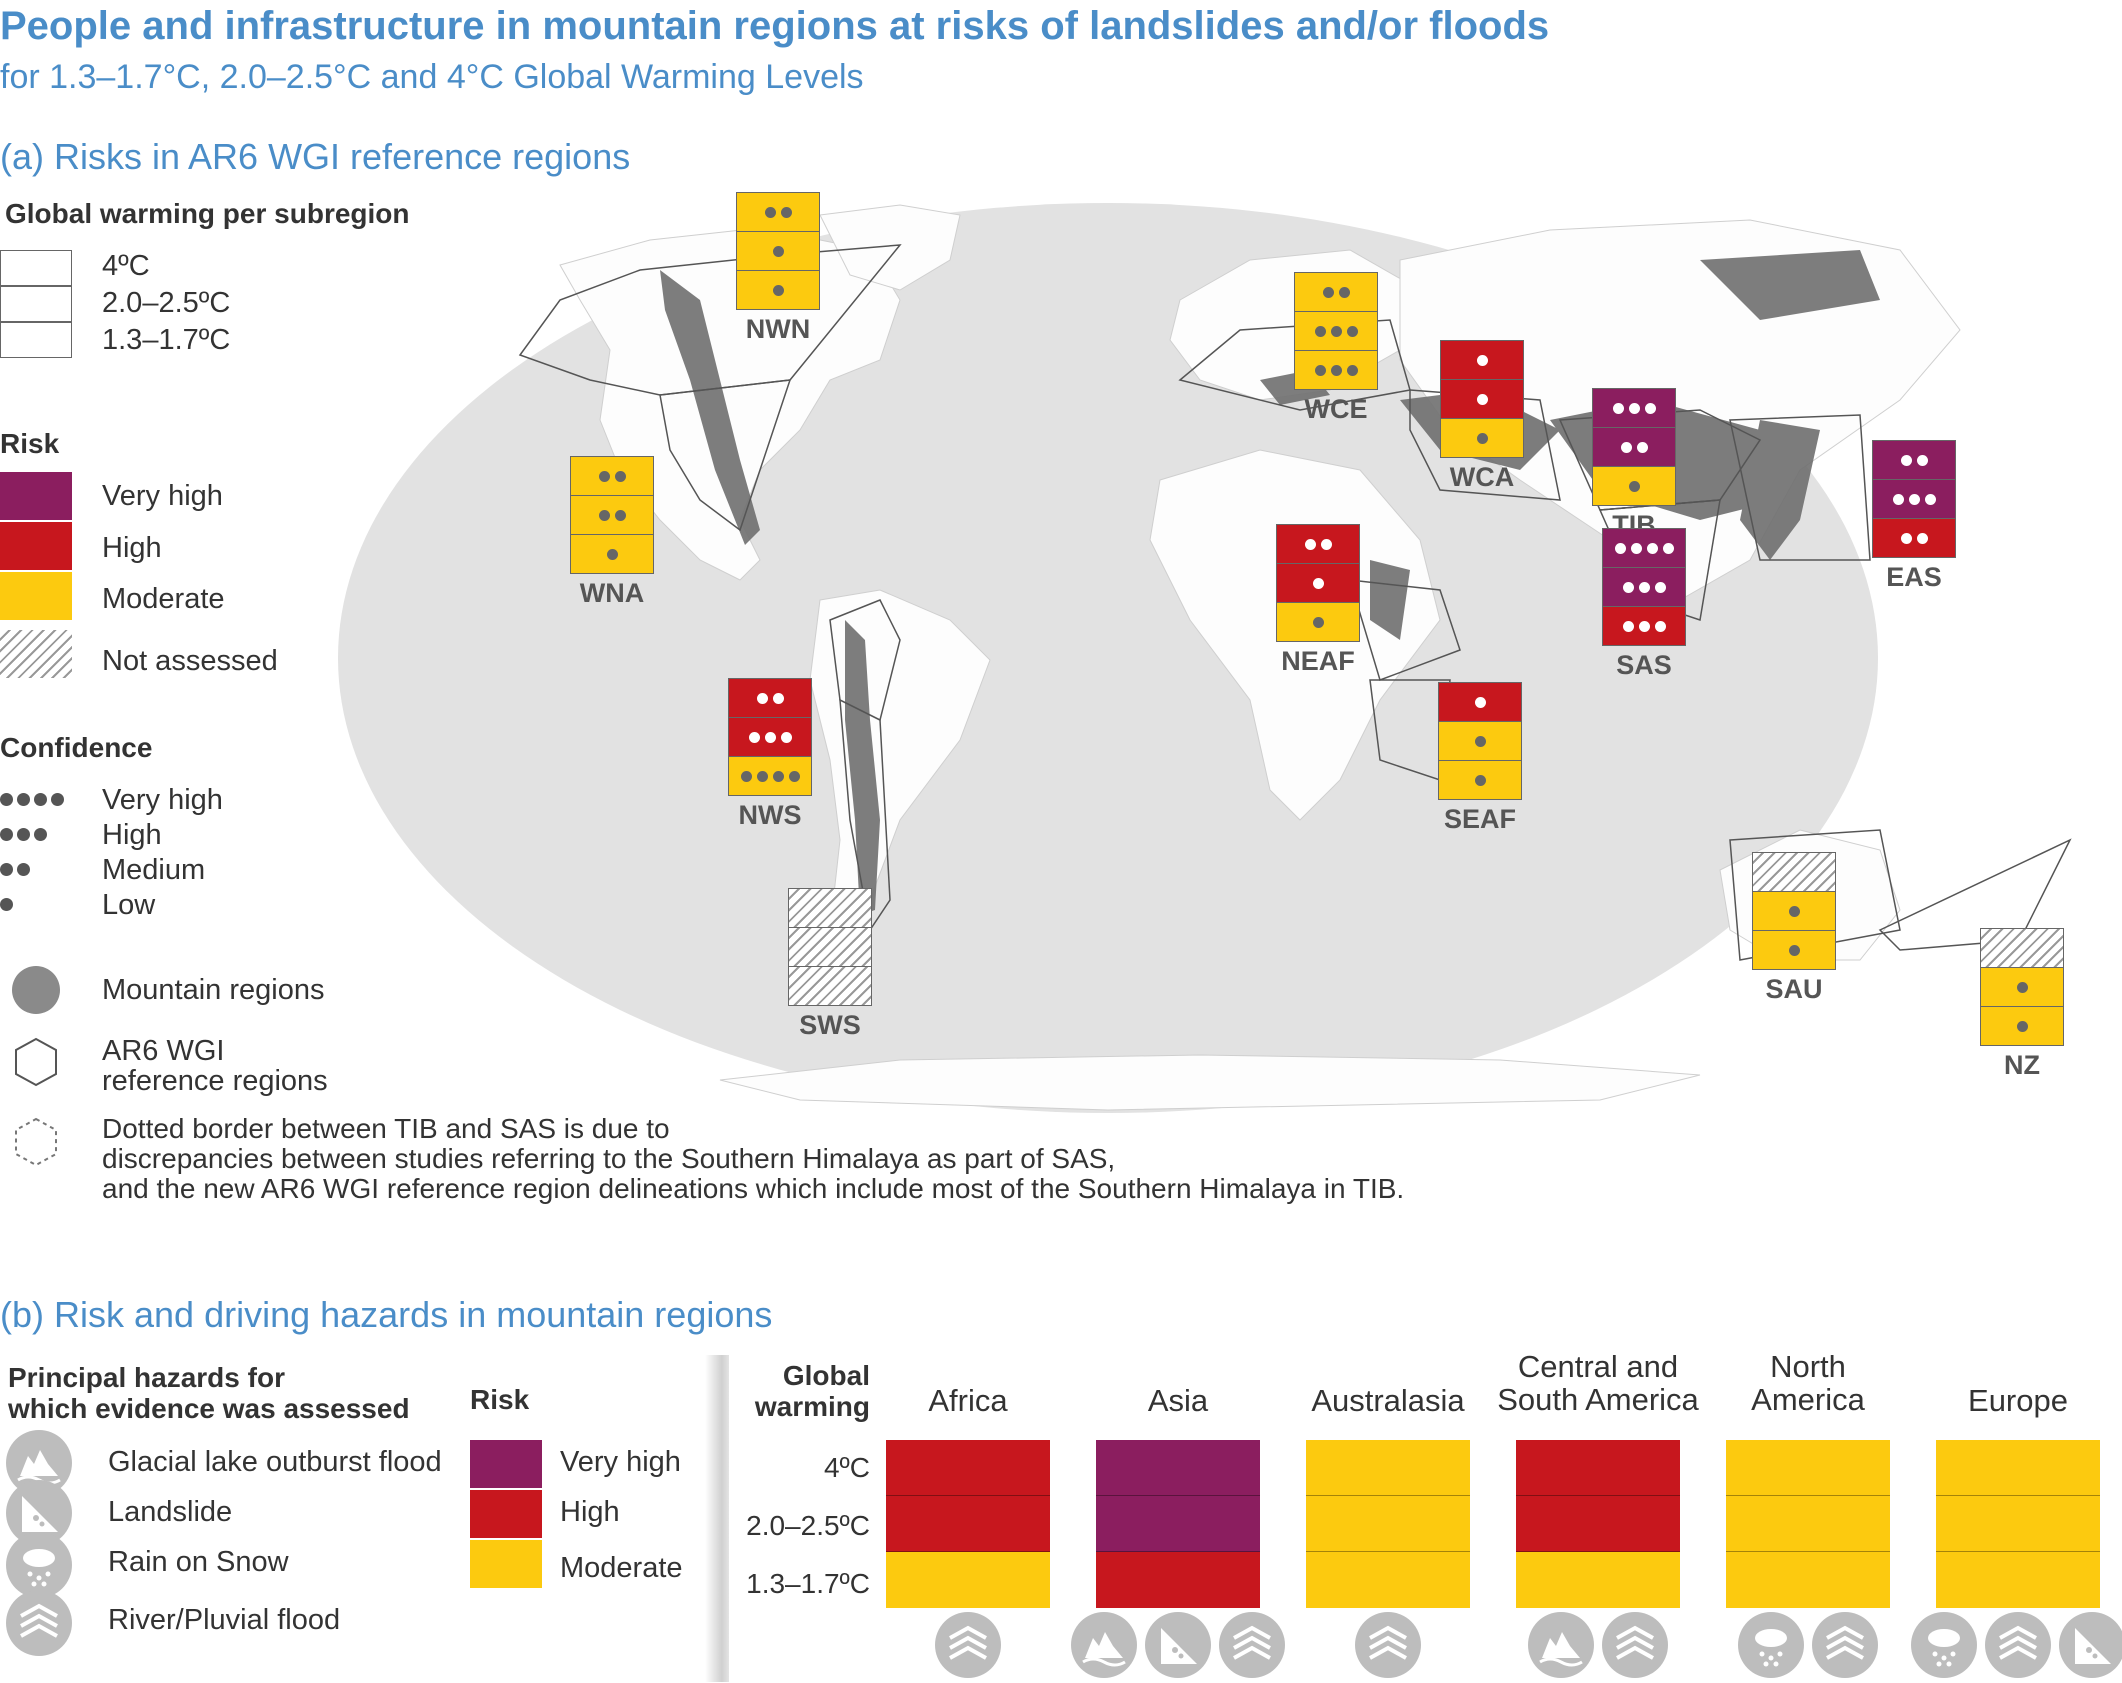 This screenshot has height=1683, width=2122. Describe the element at coordinates (1336, 409) in the screenshot. I see `region-label-wce: WCE` at that location.